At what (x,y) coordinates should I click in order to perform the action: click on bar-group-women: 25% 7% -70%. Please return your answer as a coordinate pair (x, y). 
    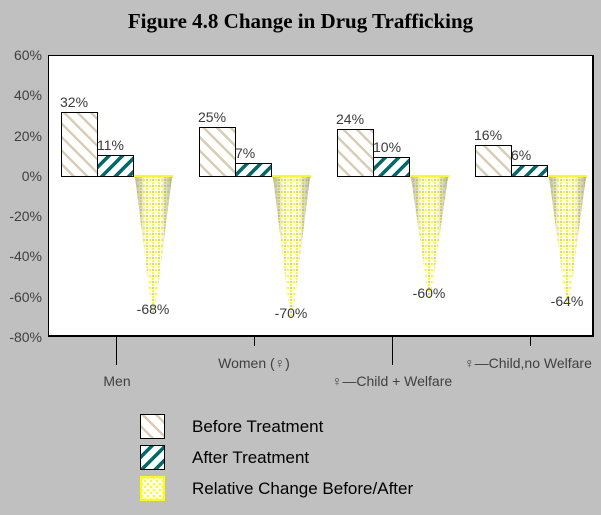
    Looking at the image, I should click on (254, 195).